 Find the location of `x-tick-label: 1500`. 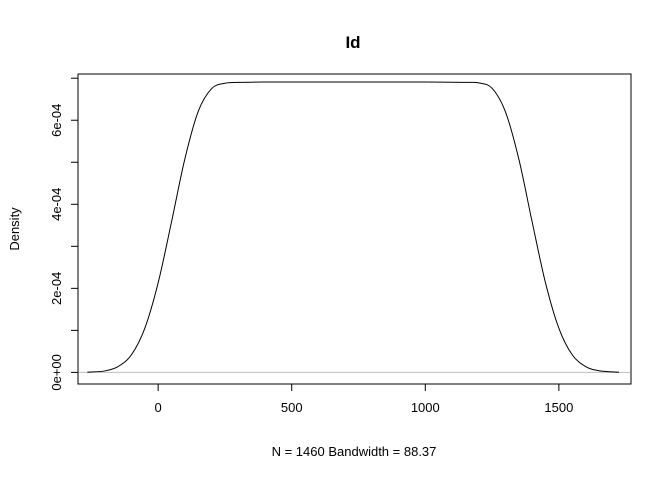

x-tick-label: 1500 is located at coordinates (558, 407).